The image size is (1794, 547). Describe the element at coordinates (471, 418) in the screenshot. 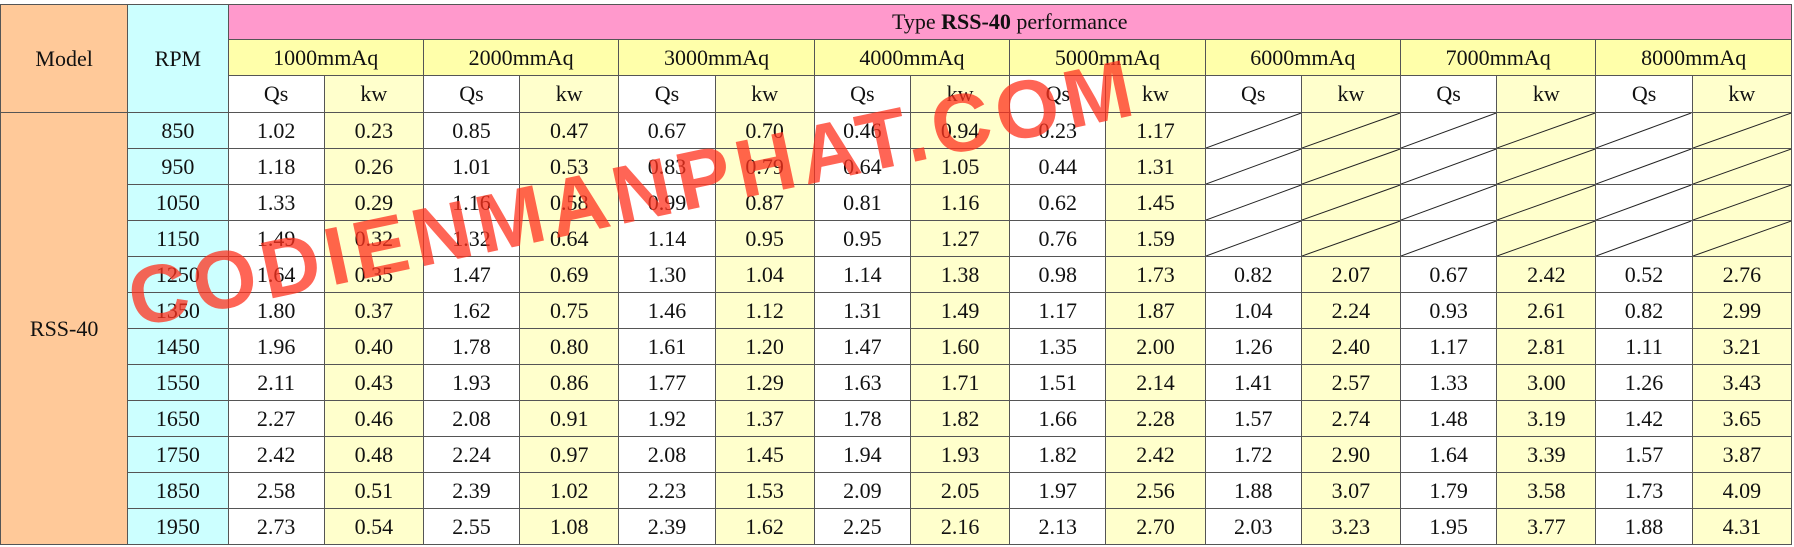

I see `qs-value-cell: 2.08` at that location.